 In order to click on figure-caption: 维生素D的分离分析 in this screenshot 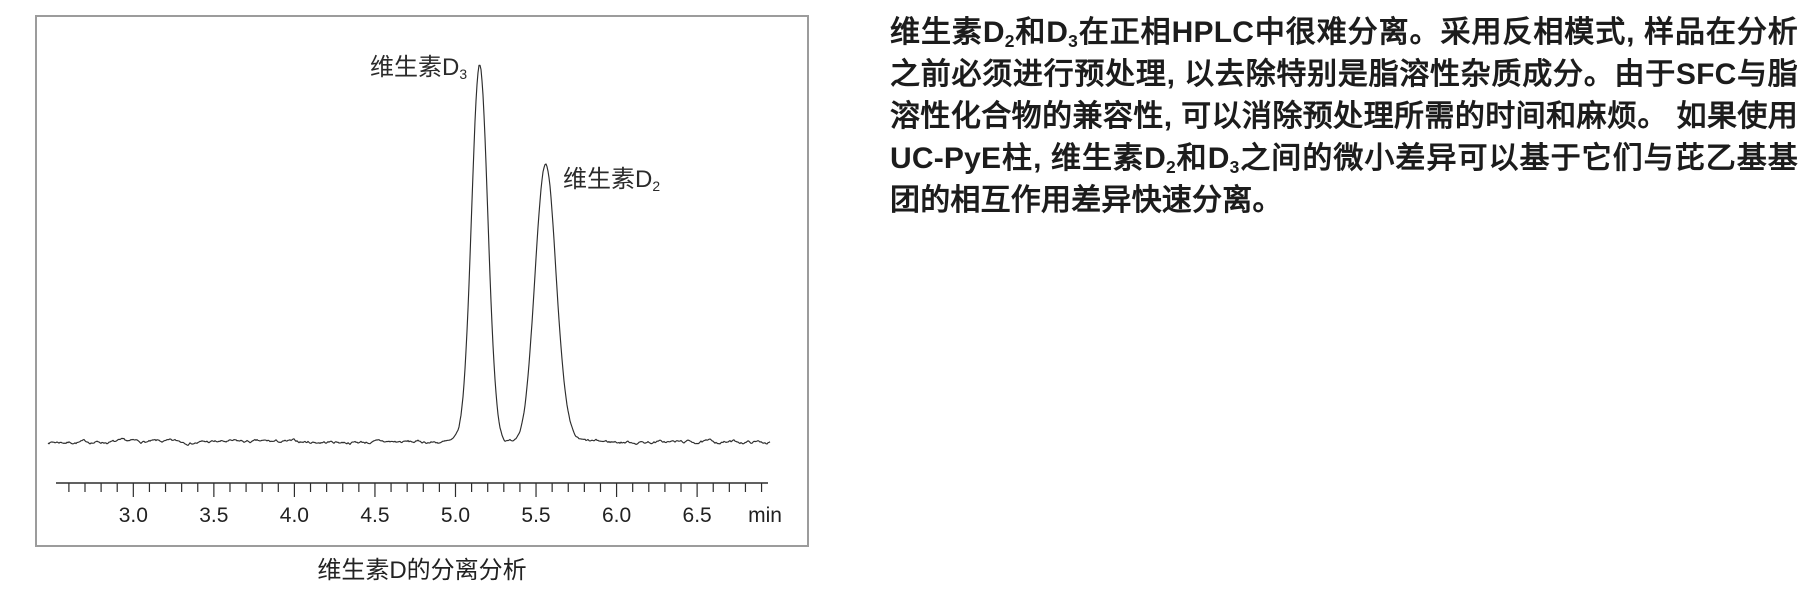, I will do `click(422, 570)`.